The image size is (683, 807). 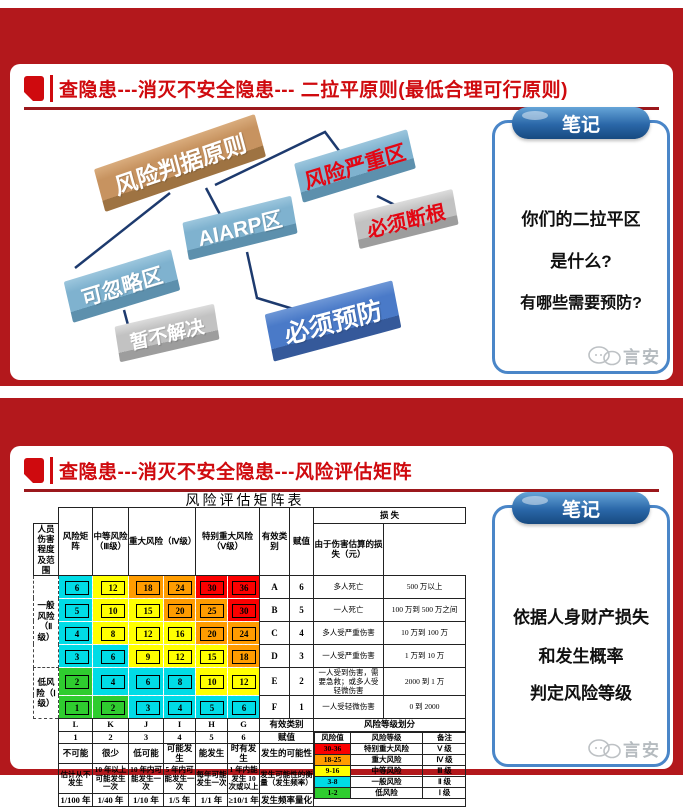 I want to click on quantified-cell: 1/1 年, so click(x=212, y=800).